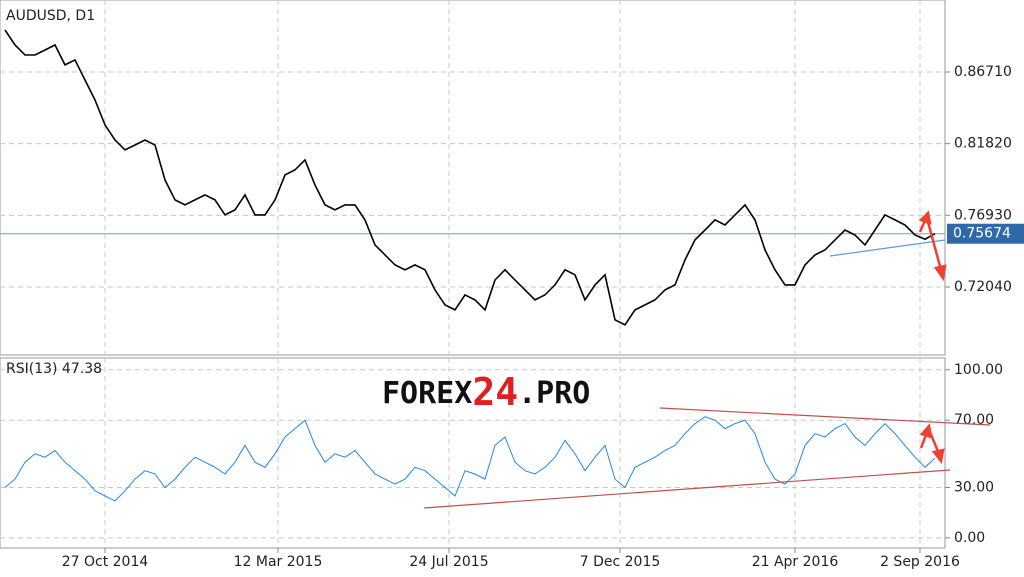 The width and height of the screenshot is (1024, 577). What do you see at coordinates (983, 215) in the screenshot?
I see `y-tick-label: 0.76930` at bounding box center [983, 215].